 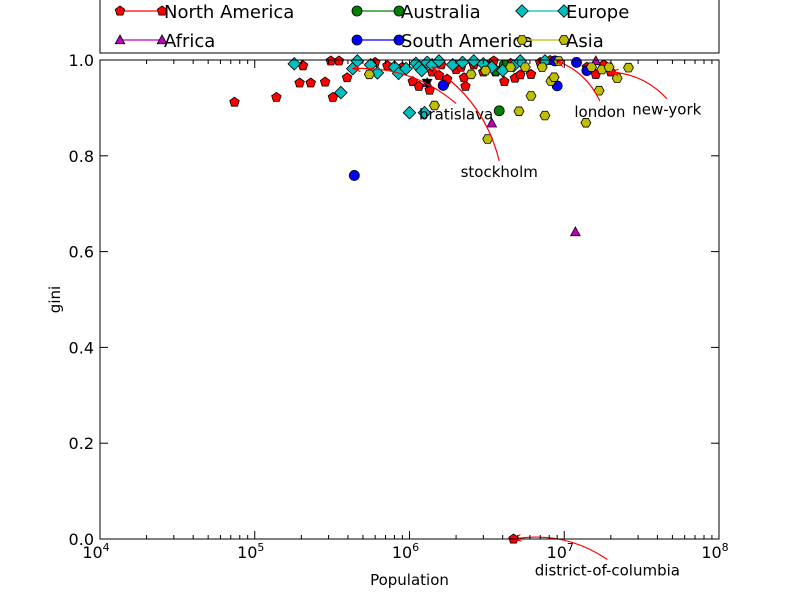 I want to click on y-tick-label: 0.0, so click(x=81, y=539).